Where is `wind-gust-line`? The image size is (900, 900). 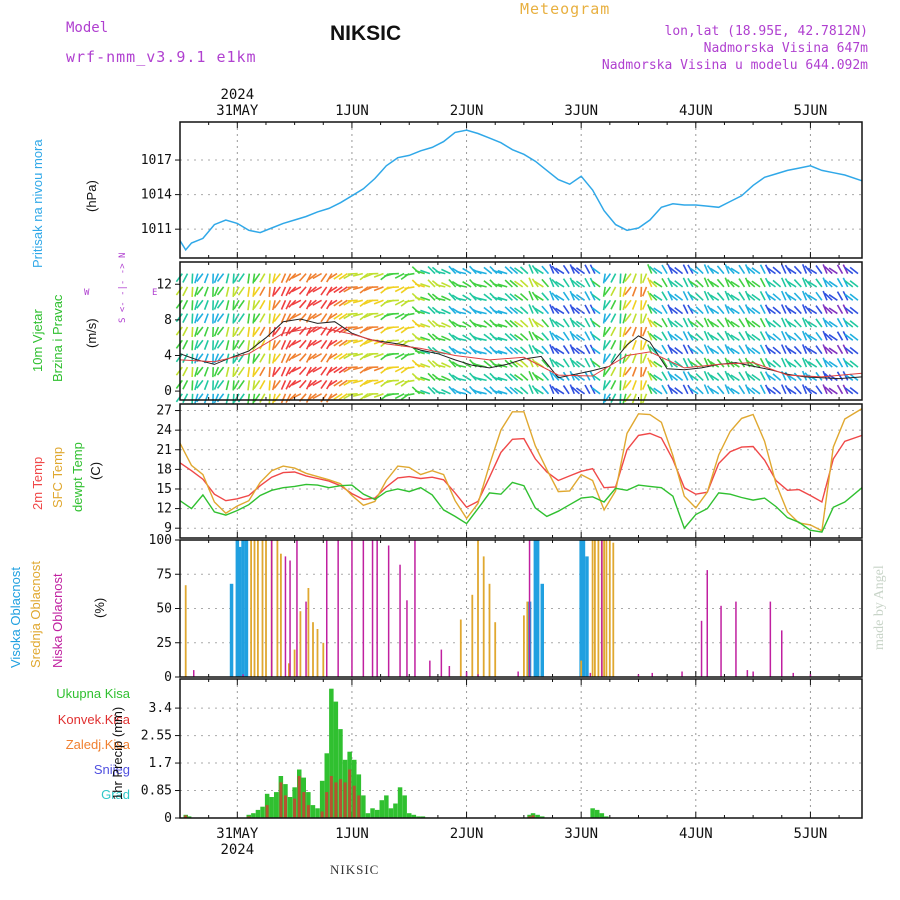 wind-gust-line is located at coordinates (521, 352).